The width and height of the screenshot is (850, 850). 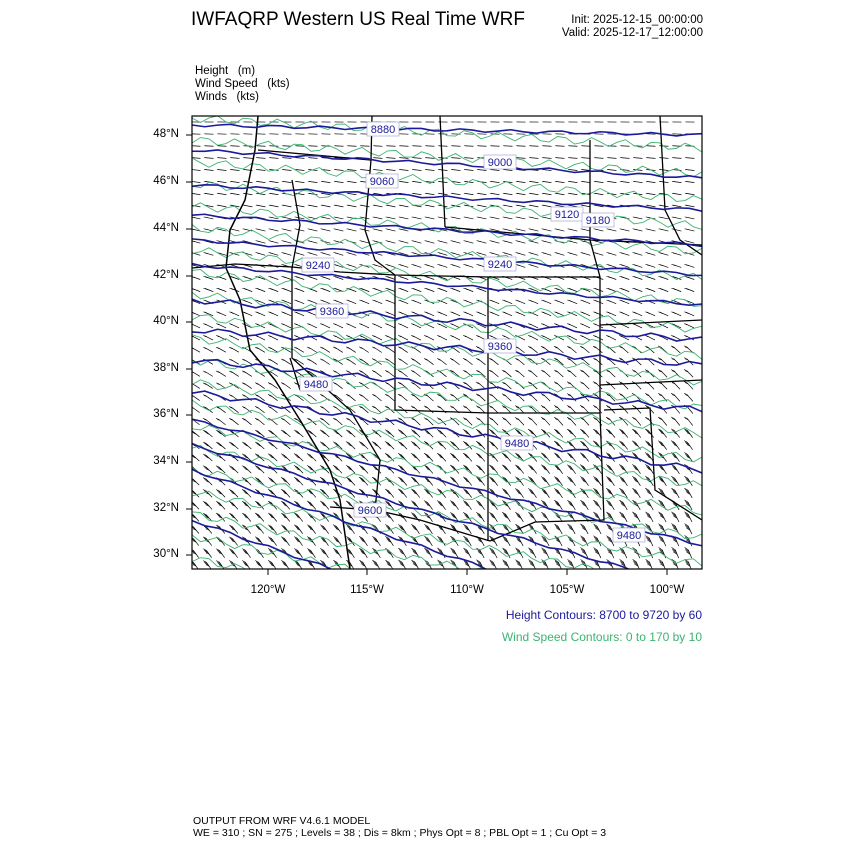 I want to click on height-contour-label: 9360, so click(x=332, y=311).